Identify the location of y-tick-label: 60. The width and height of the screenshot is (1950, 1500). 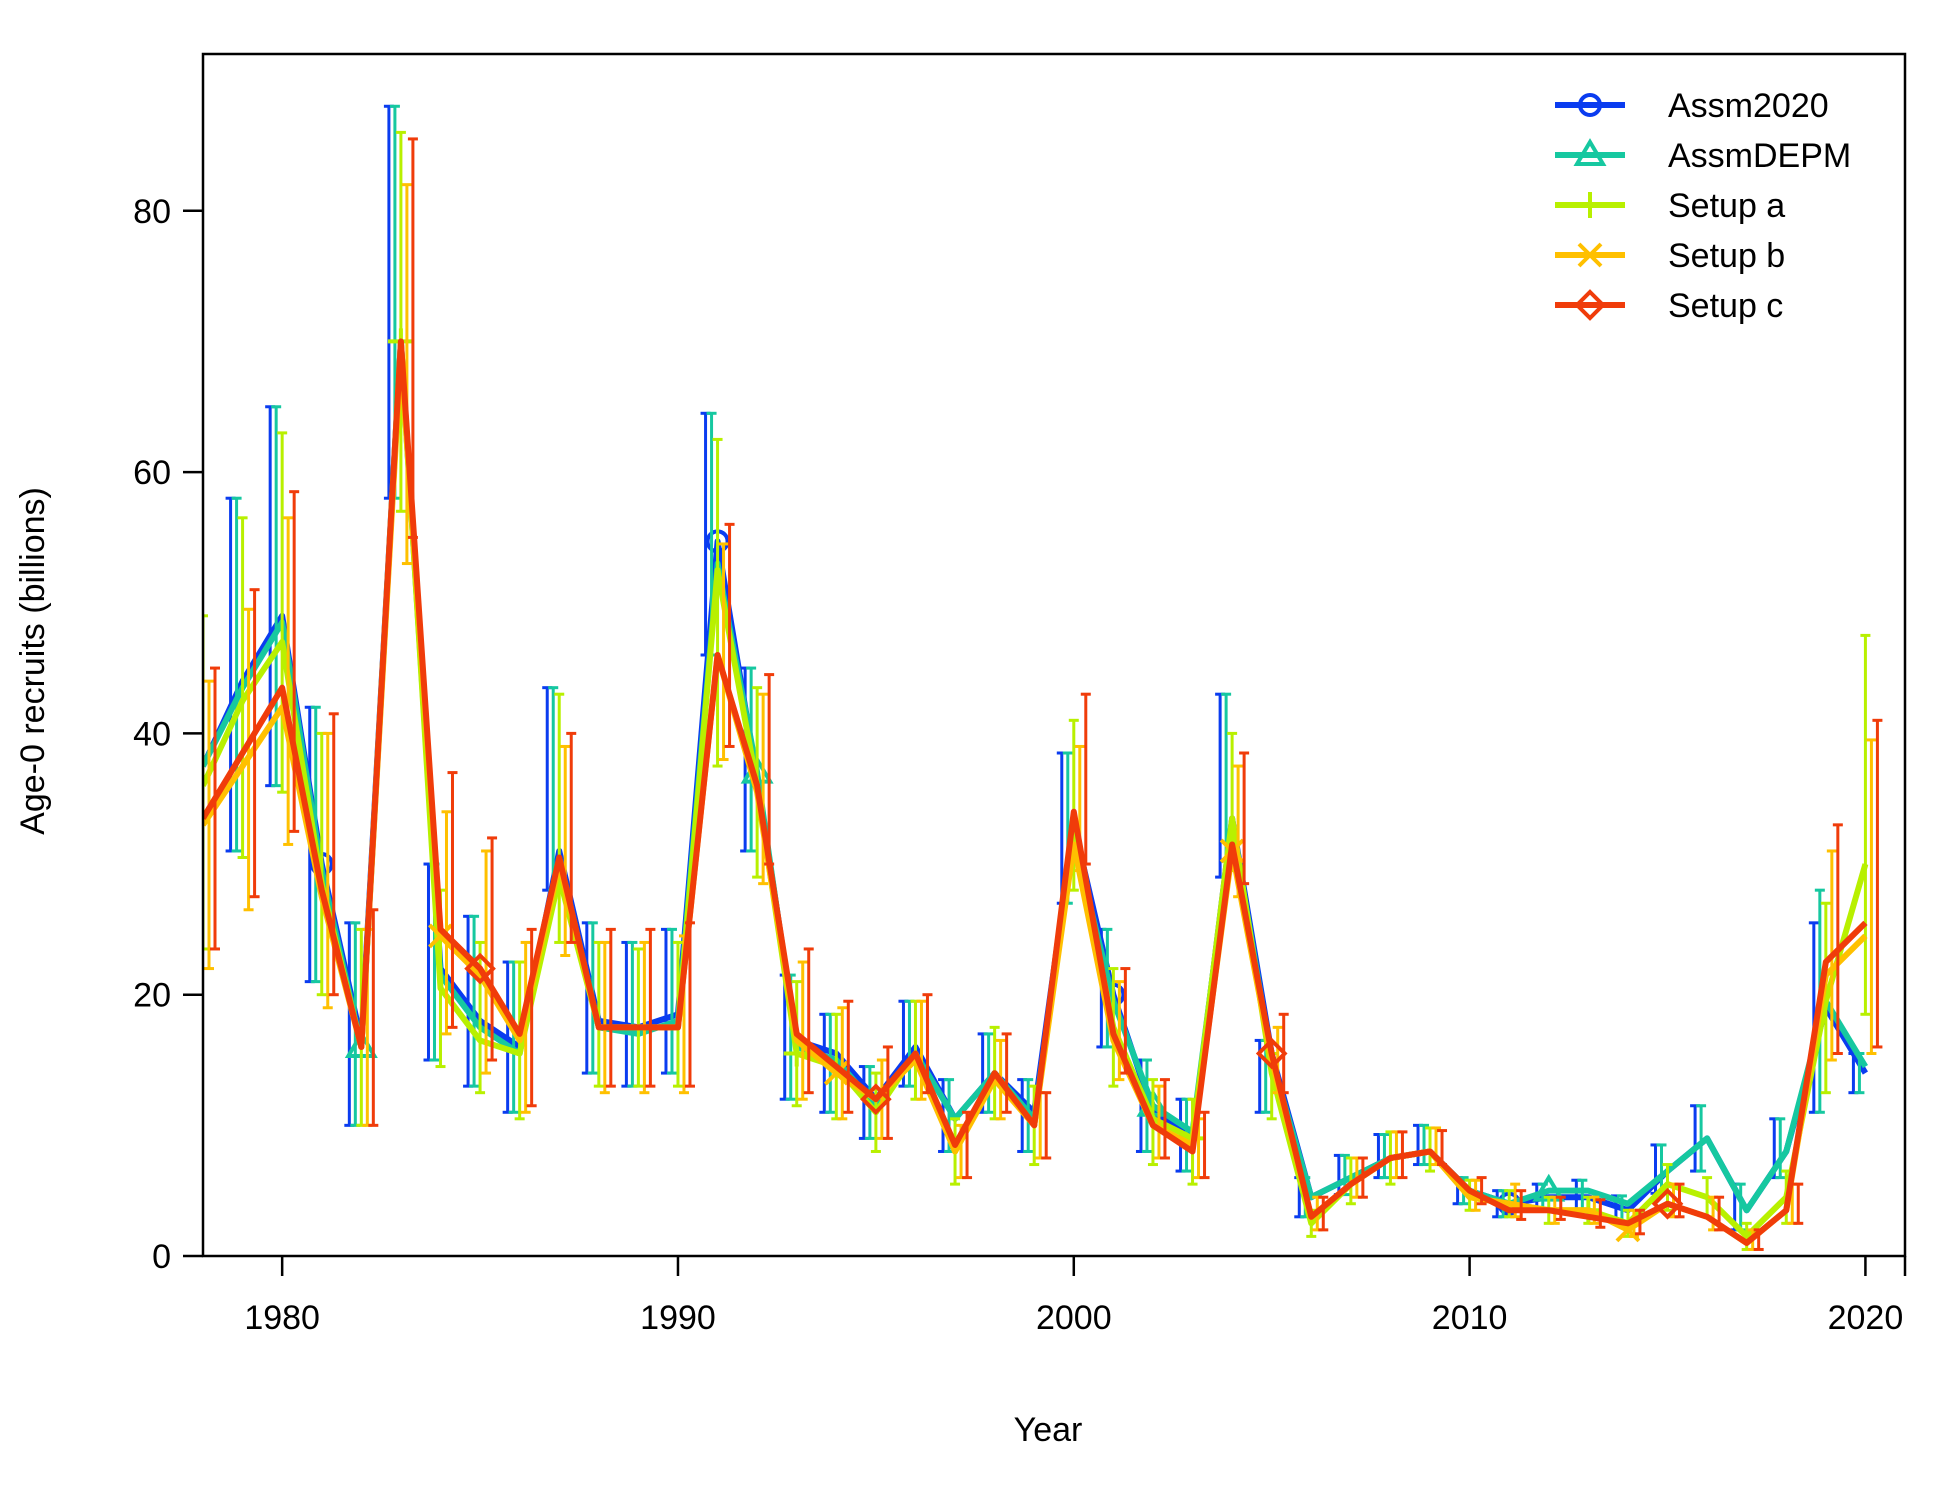
(152, 473).